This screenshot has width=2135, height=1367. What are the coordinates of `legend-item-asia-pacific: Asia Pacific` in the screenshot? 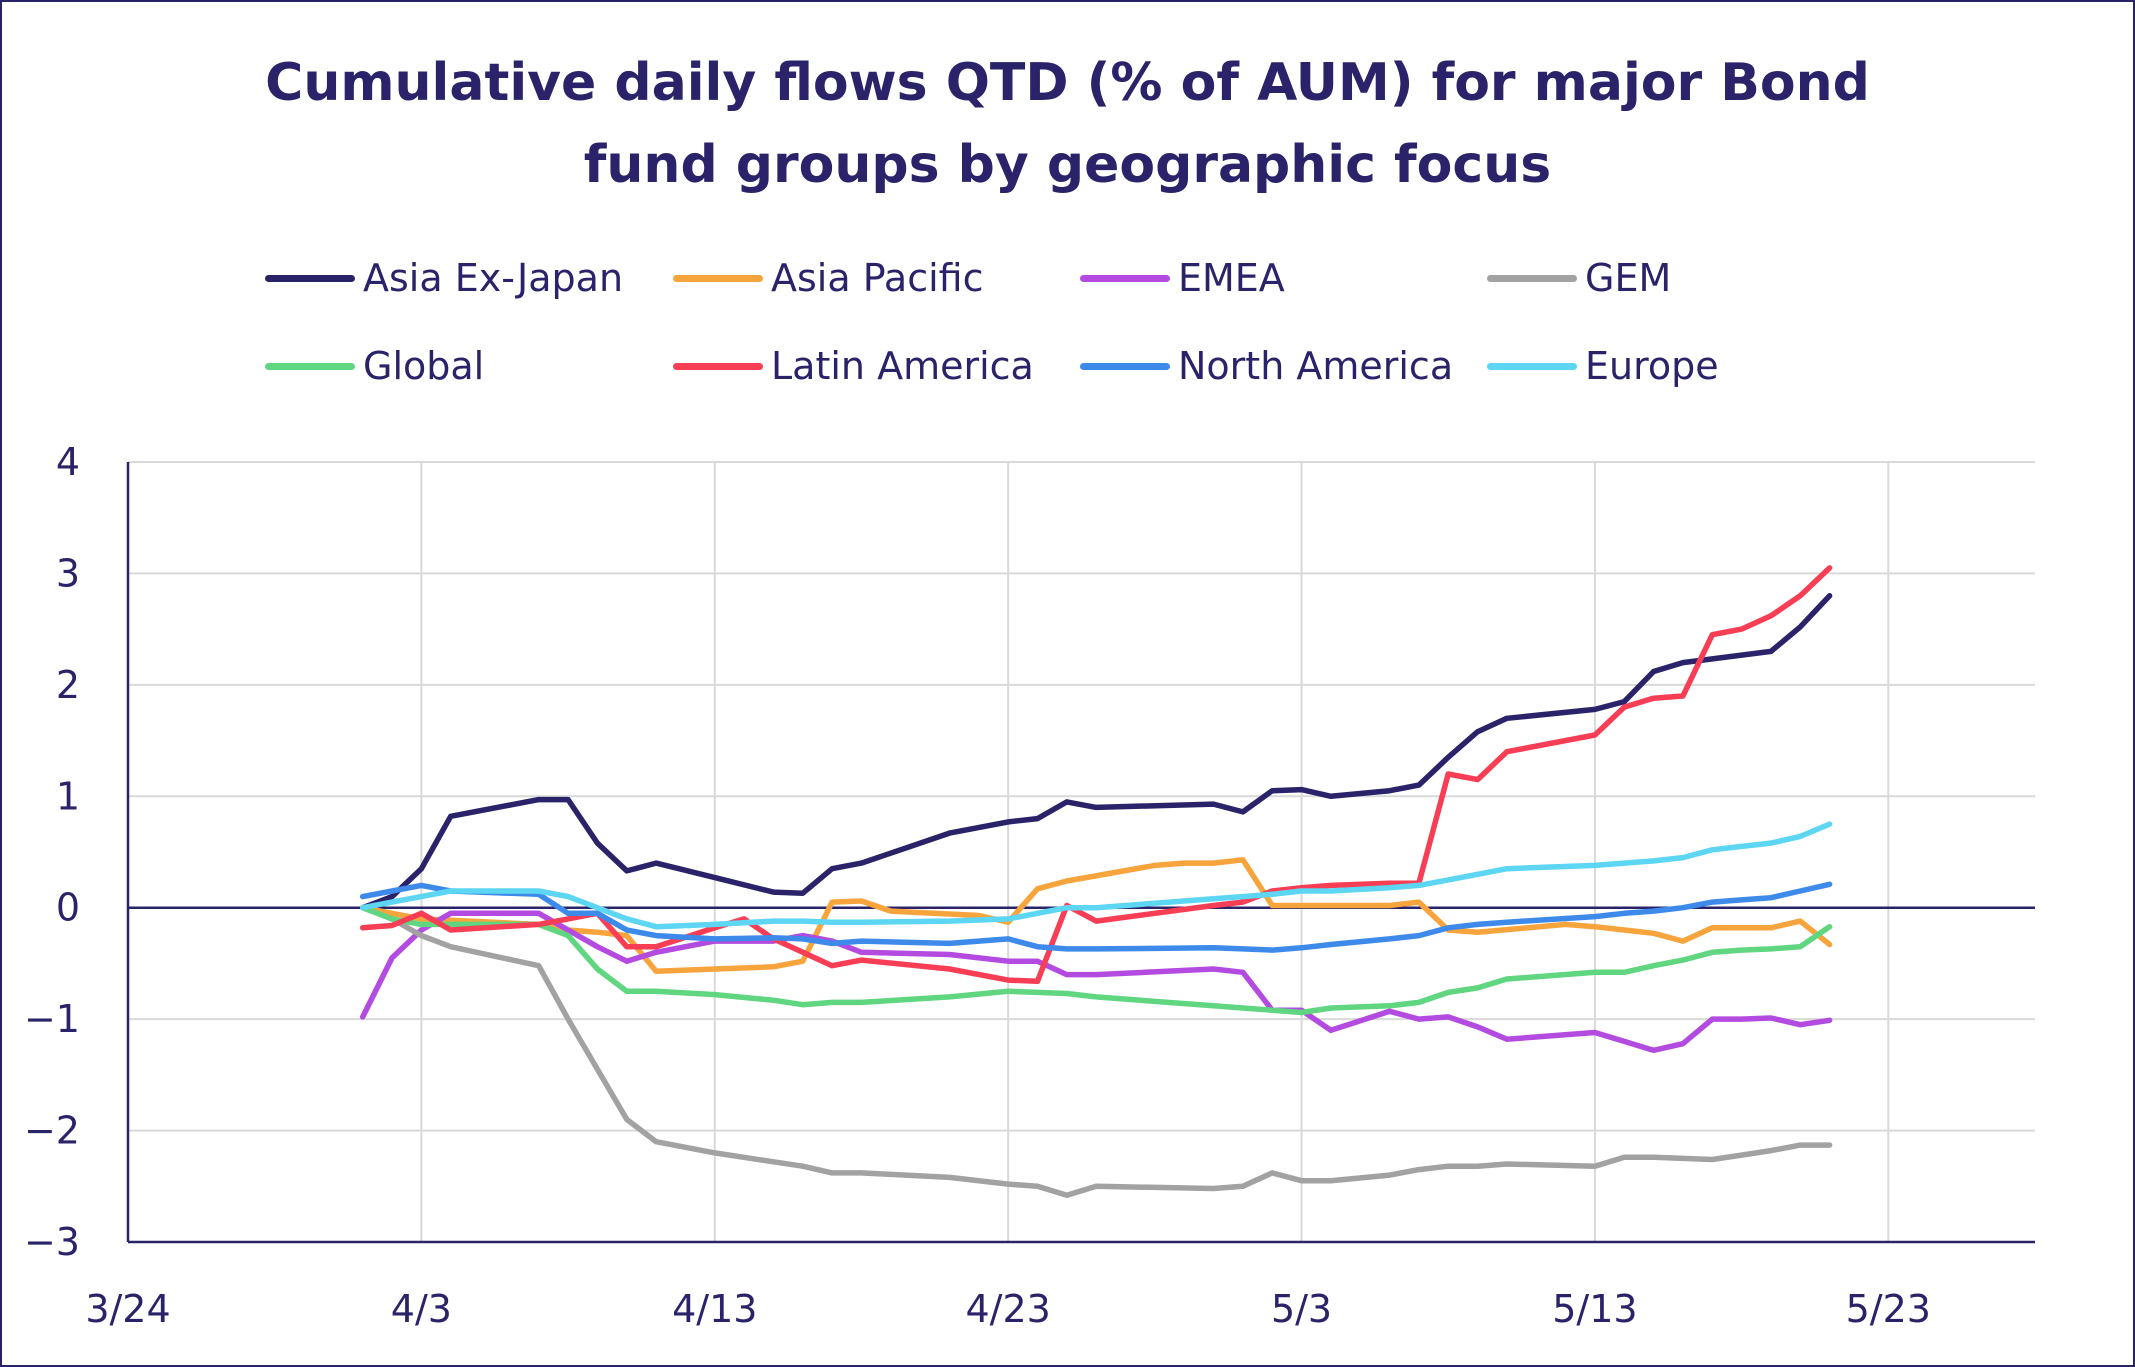 It's located at (828, 278).